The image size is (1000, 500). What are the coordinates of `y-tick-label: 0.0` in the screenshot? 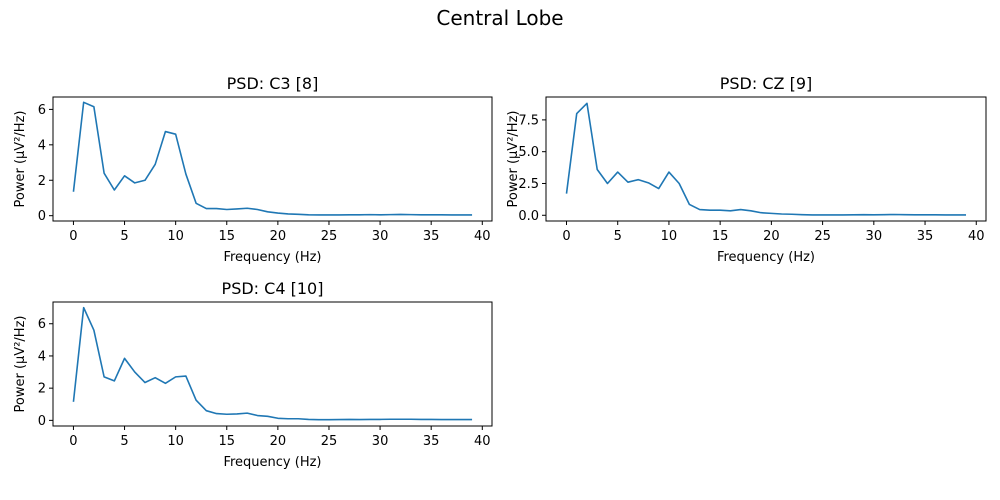 It's located at (528, 216).